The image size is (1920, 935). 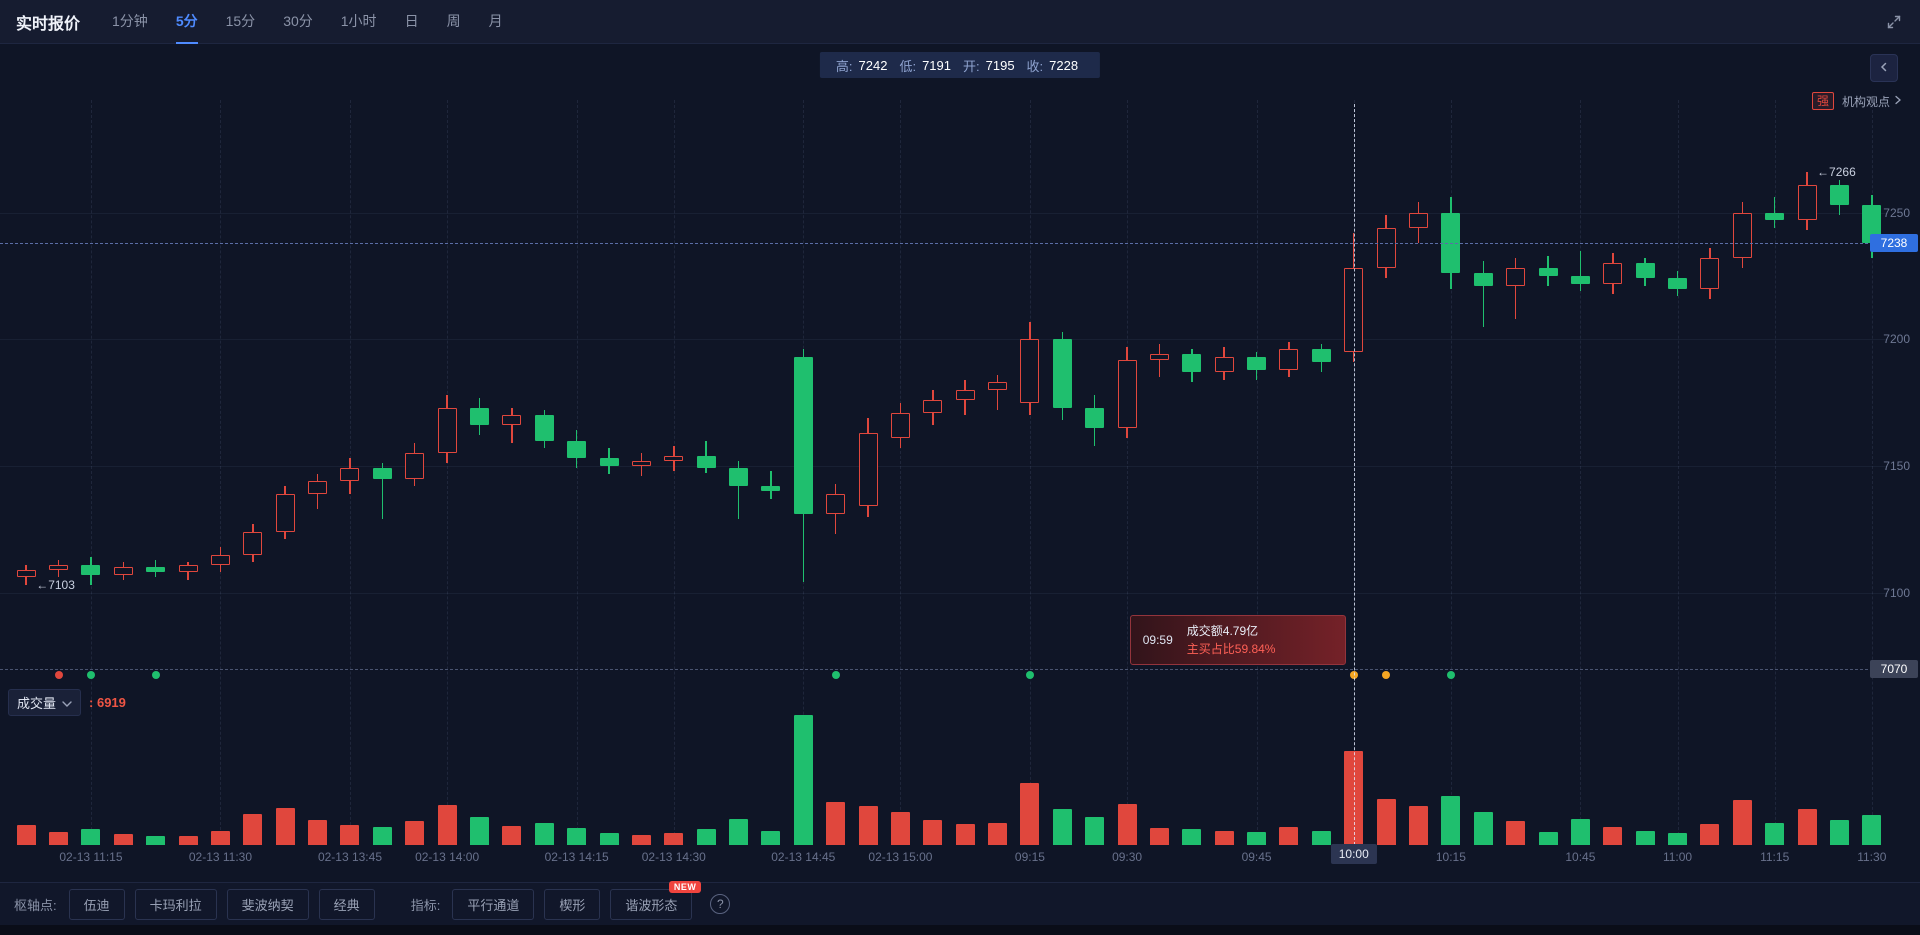 What do you see at coordinates (240, 20) in the screenshot?
I see `tab-15min: 15分` at bounding box center [240, 20].